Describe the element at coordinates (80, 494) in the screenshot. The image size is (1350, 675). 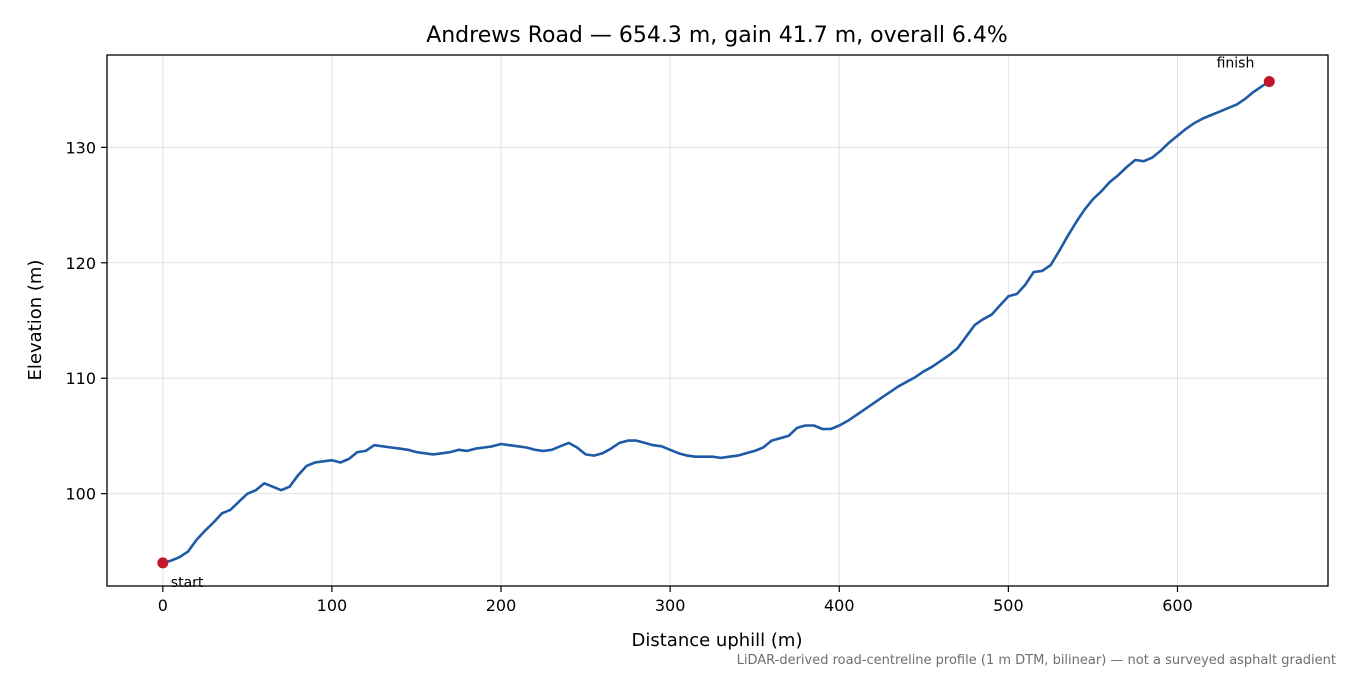
I see `y-tick-label: 100` at that location.